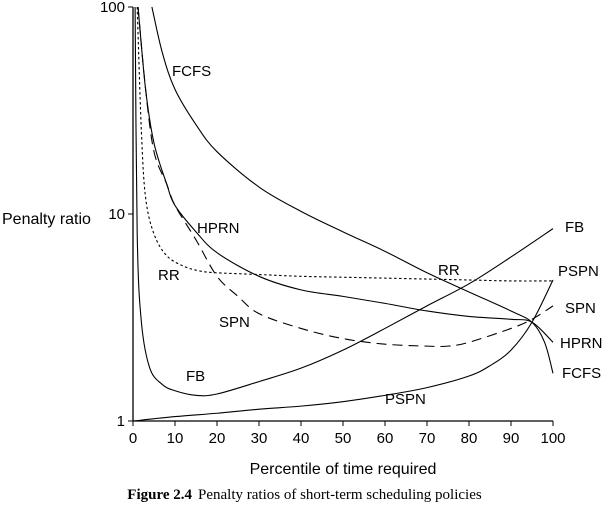 This screenshot has height=509, width=609. Describe the element at coordinates (159, 495) in the screenshot. I see `figure-caption-label: Figure 2.4` at that location.